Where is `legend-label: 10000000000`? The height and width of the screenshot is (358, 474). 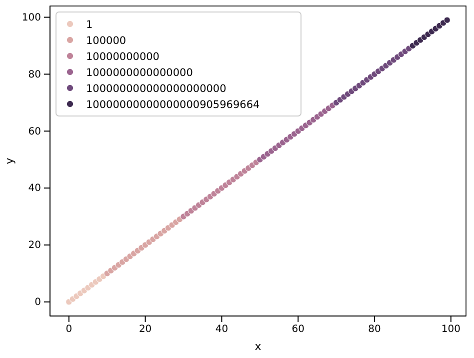 legend-label: 10000000000 is located at coordinates (123, 57).